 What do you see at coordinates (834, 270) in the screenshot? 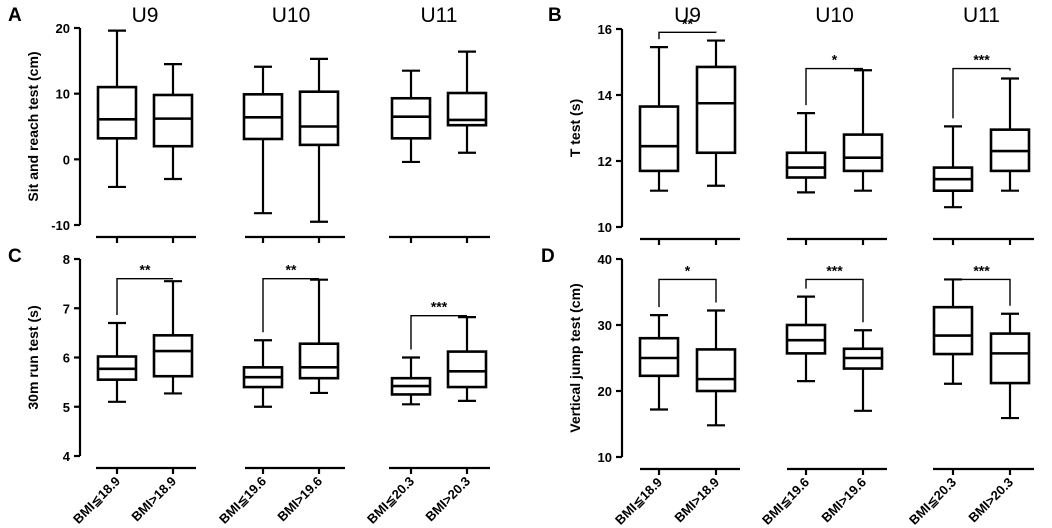
I see `panel-d-sig-2-label: ***` at bounding box center [834, 270].